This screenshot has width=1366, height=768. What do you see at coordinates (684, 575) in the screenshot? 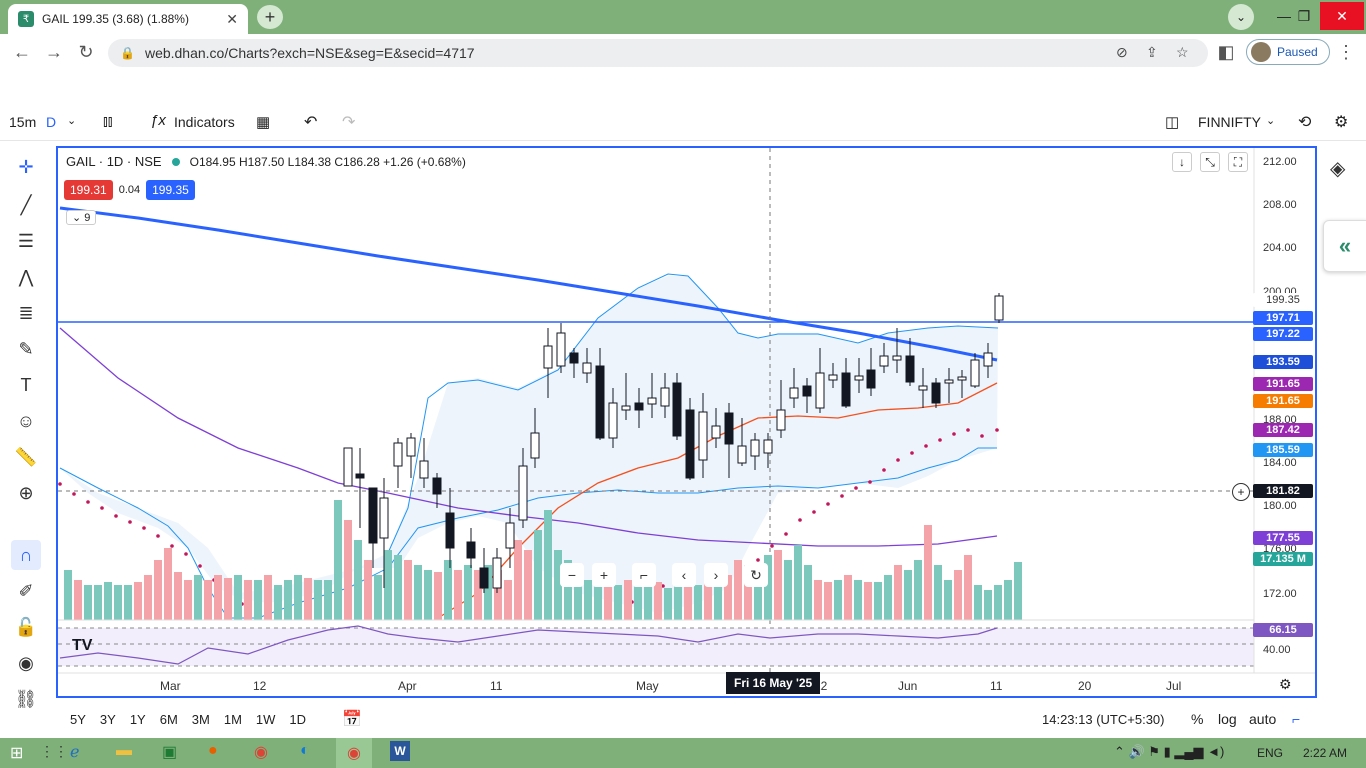
I see `scroll-left-icon: ‹` at bounding box center [684, 575].